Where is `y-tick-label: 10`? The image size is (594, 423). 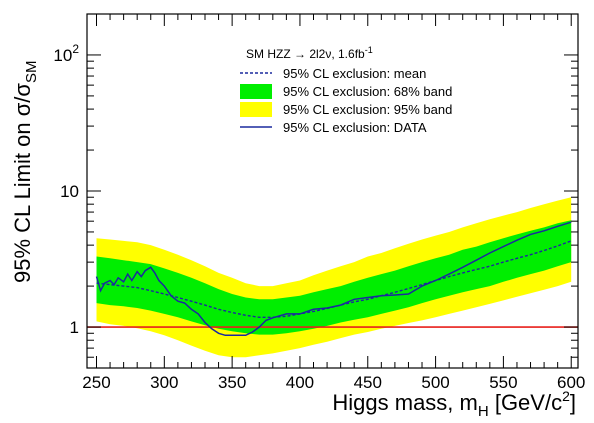
y-tick-label: 10 is located at coordinates (69, 191).